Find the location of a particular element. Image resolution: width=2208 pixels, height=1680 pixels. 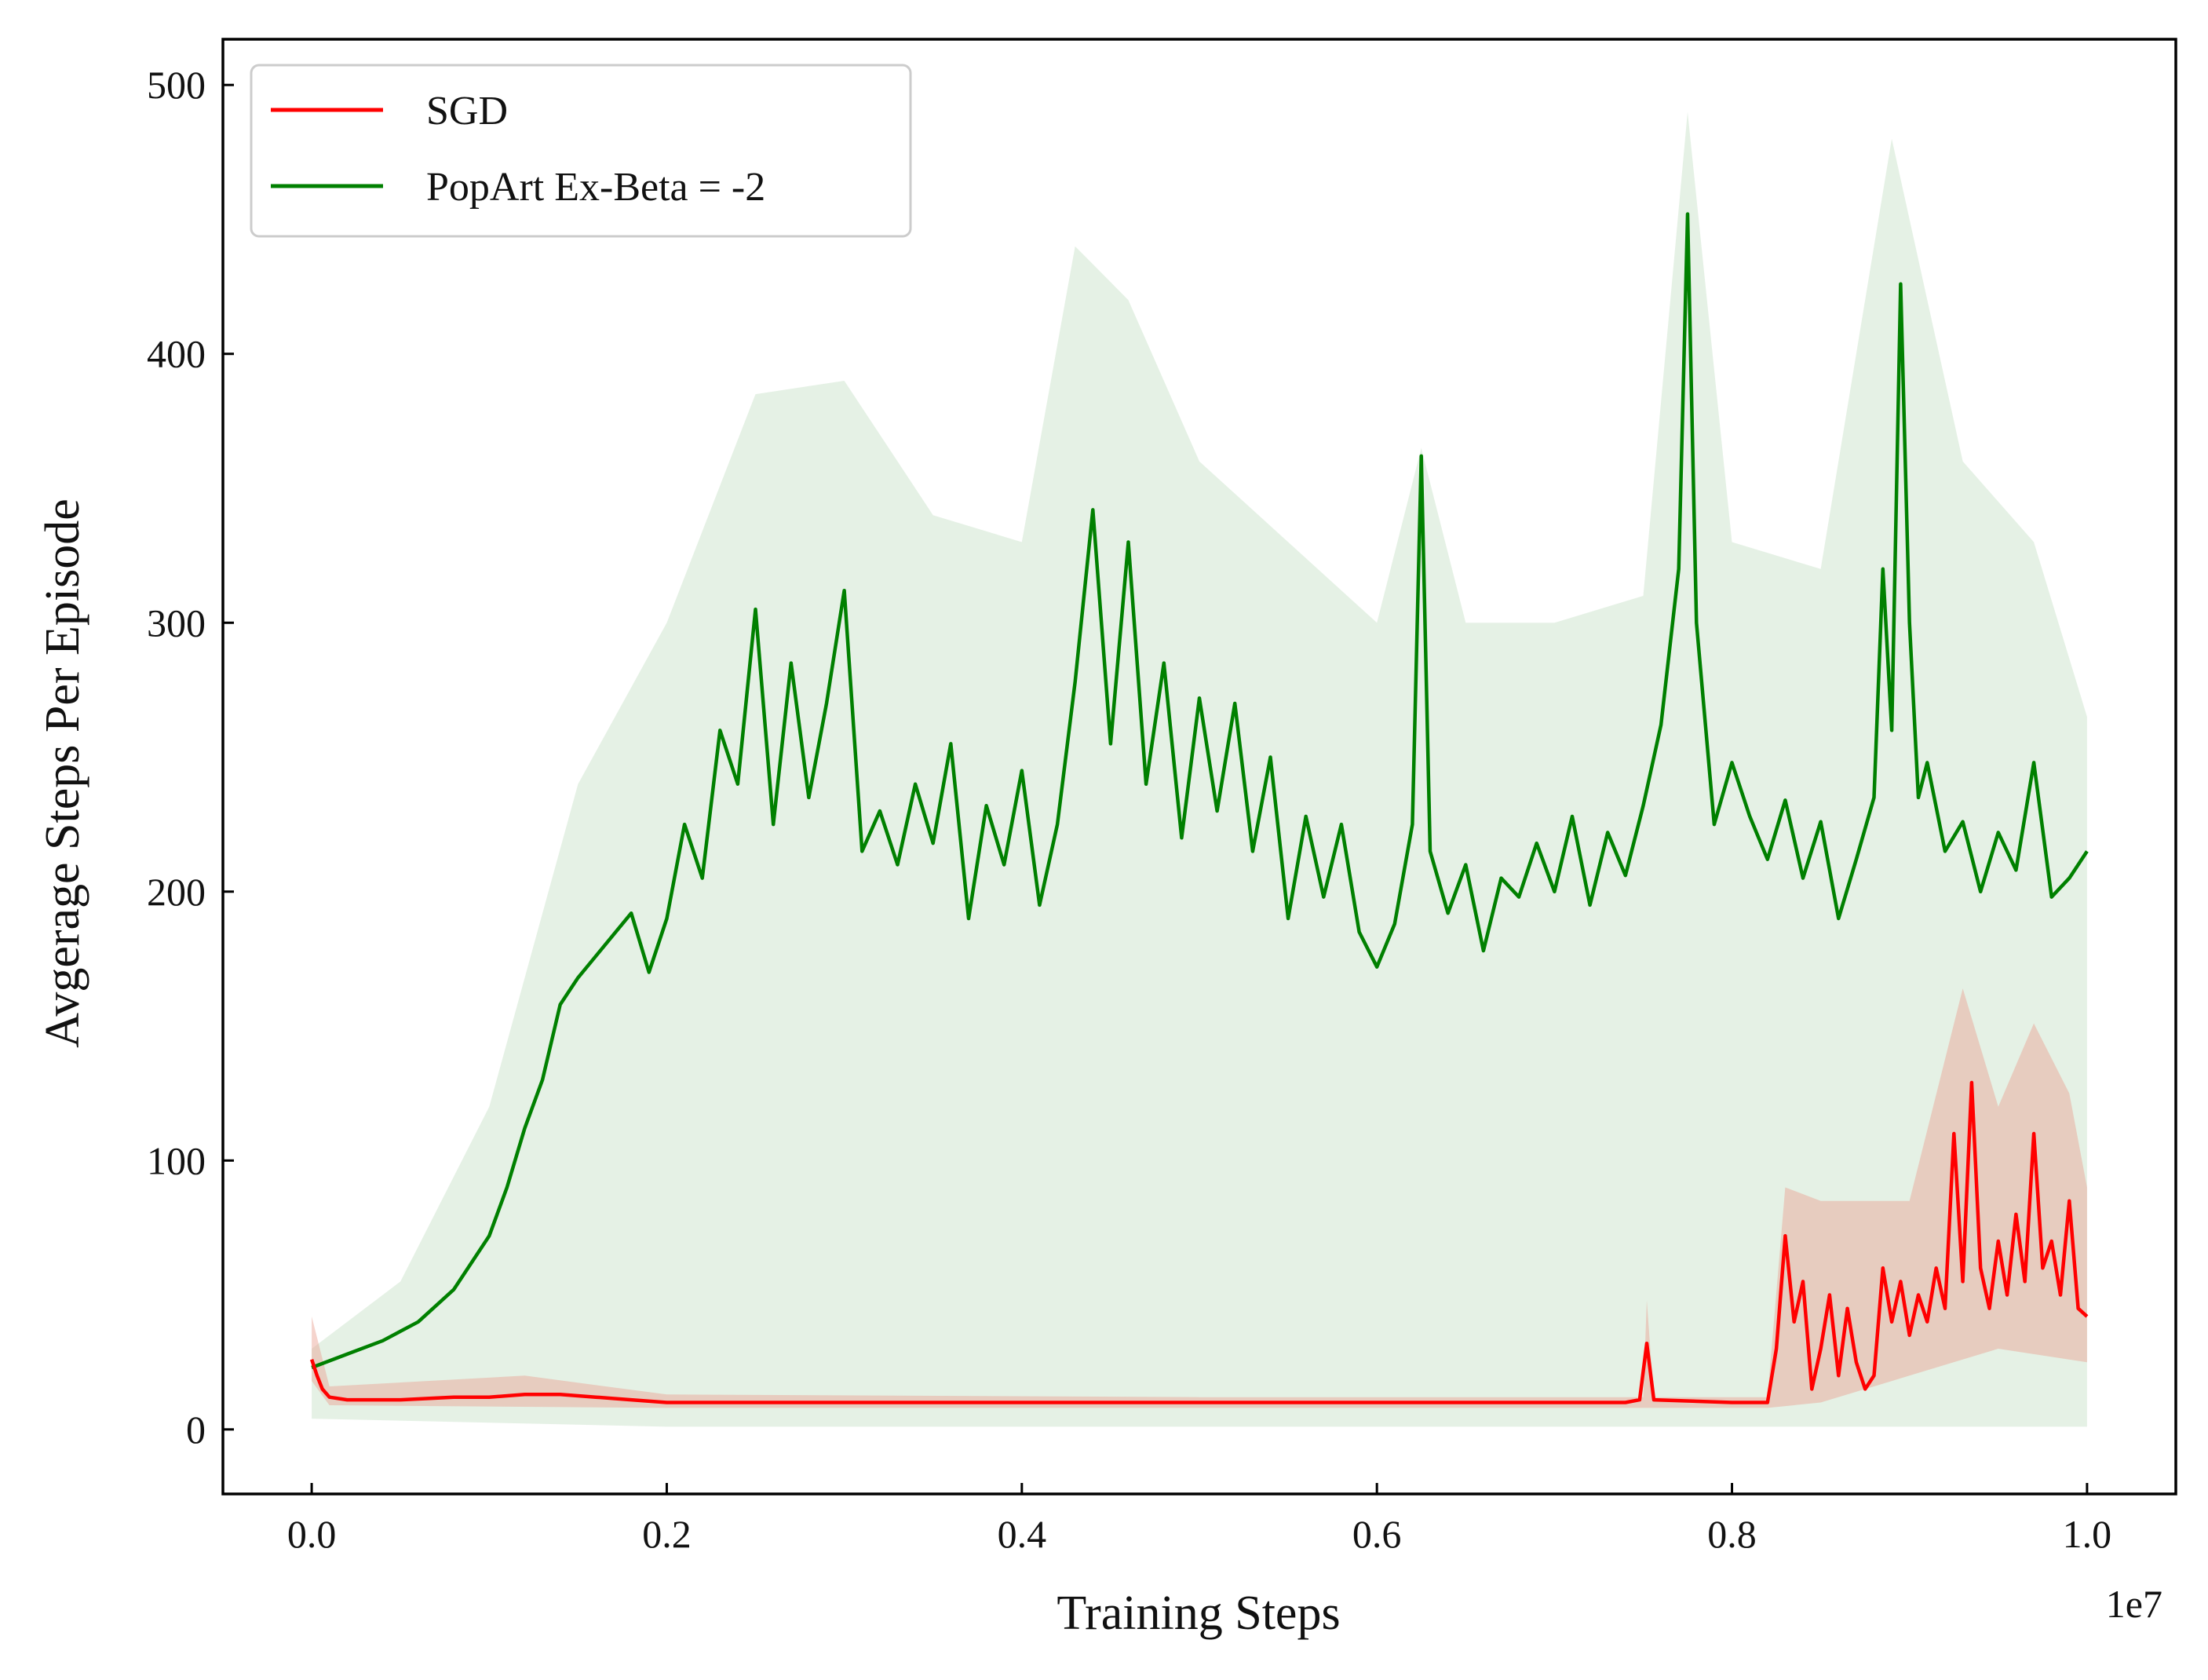

y-axis-ticks: 0 100 200 300 400 500 is located at coordinates (190, 757).